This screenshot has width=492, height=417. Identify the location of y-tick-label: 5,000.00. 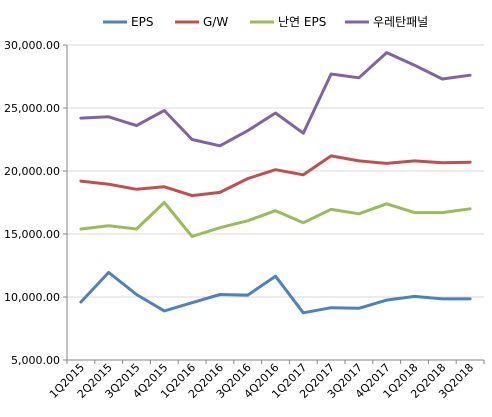
(35, 360).